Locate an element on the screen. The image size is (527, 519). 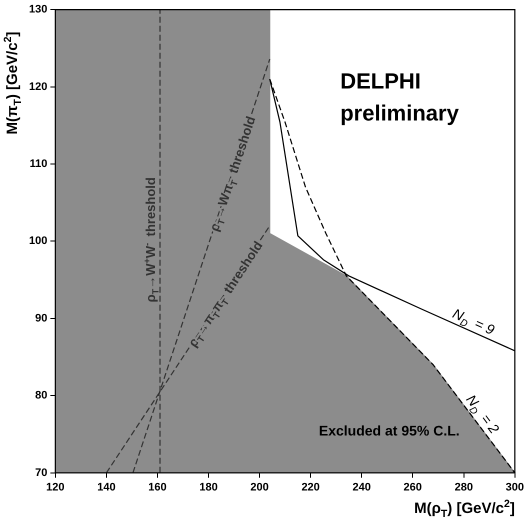
y-tick-label: 100 is located at coordinates (38, 241).